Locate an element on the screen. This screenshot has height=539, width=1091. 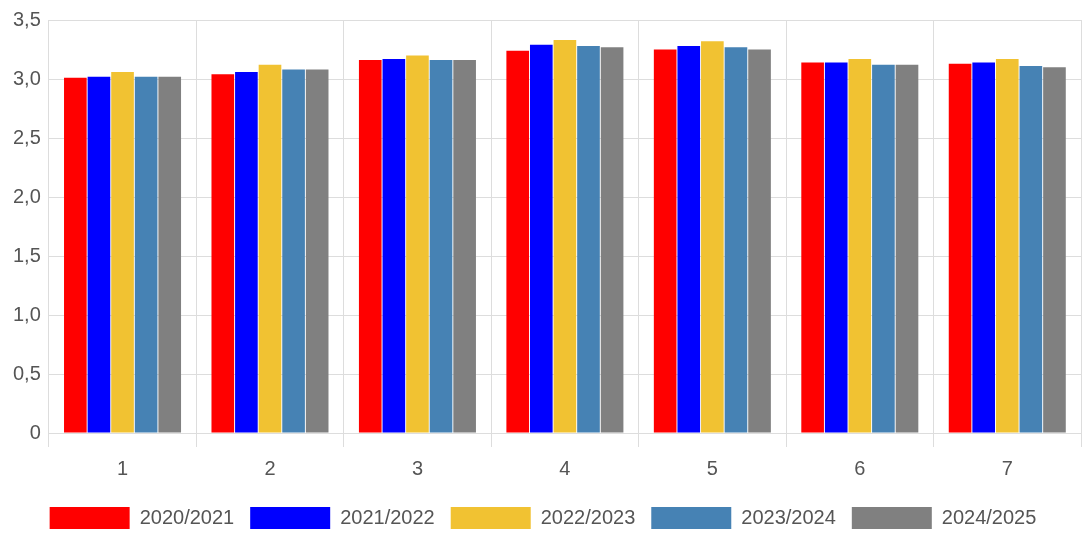
legend-label: 2020/2021 is located at coordinates (187, 516).